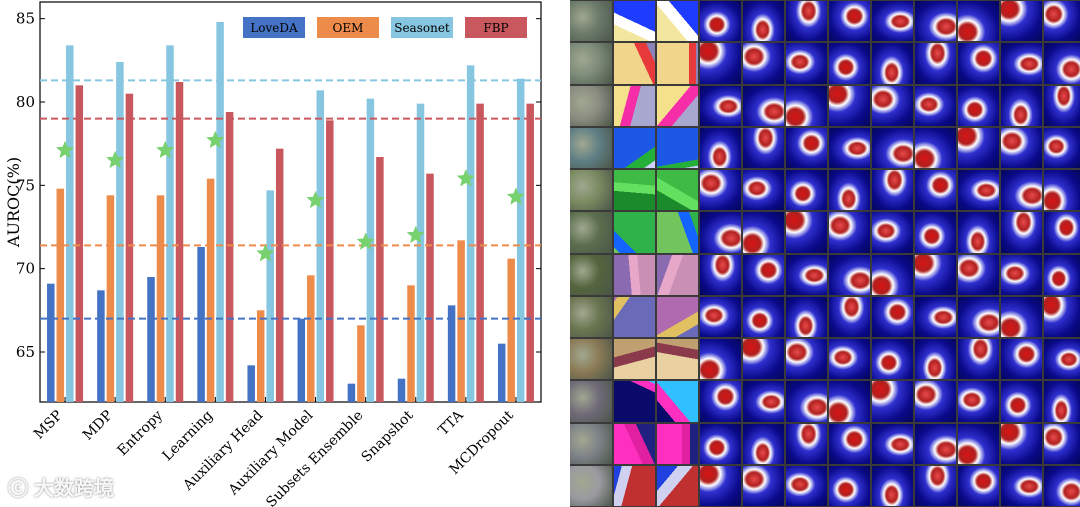 This screenshot has height=507, width=1080. What do you see at coordinates (387, 436) in the screenshot?
I see `x-tick-label: Snapshot` at bounding box center [387, 436].